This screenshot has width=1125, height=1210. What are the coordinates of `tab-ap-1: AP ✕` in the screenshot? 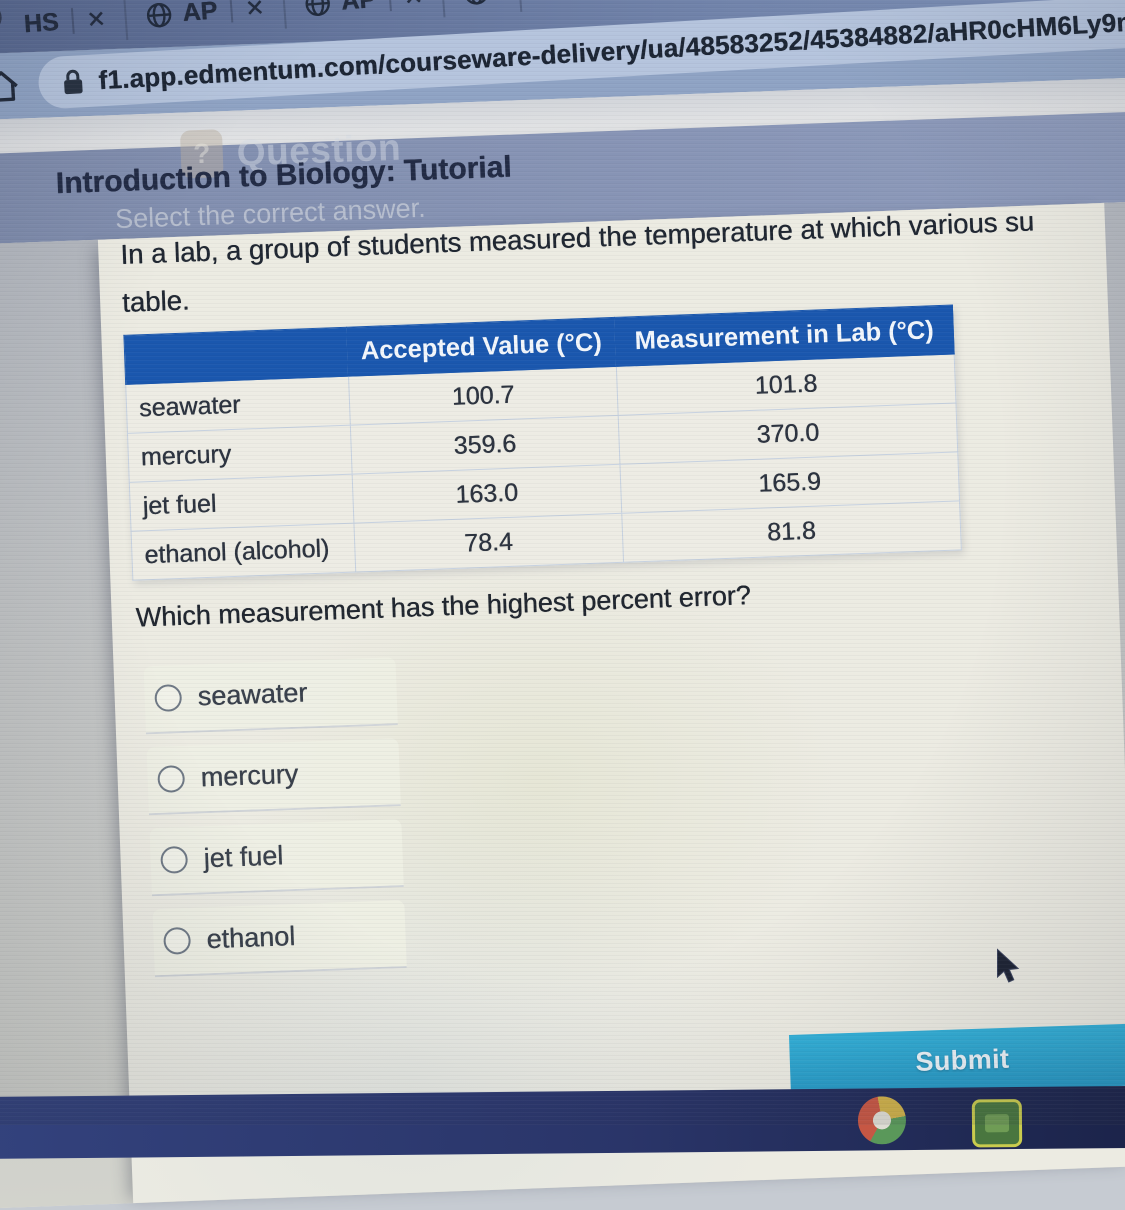 It's located at (205, 15).